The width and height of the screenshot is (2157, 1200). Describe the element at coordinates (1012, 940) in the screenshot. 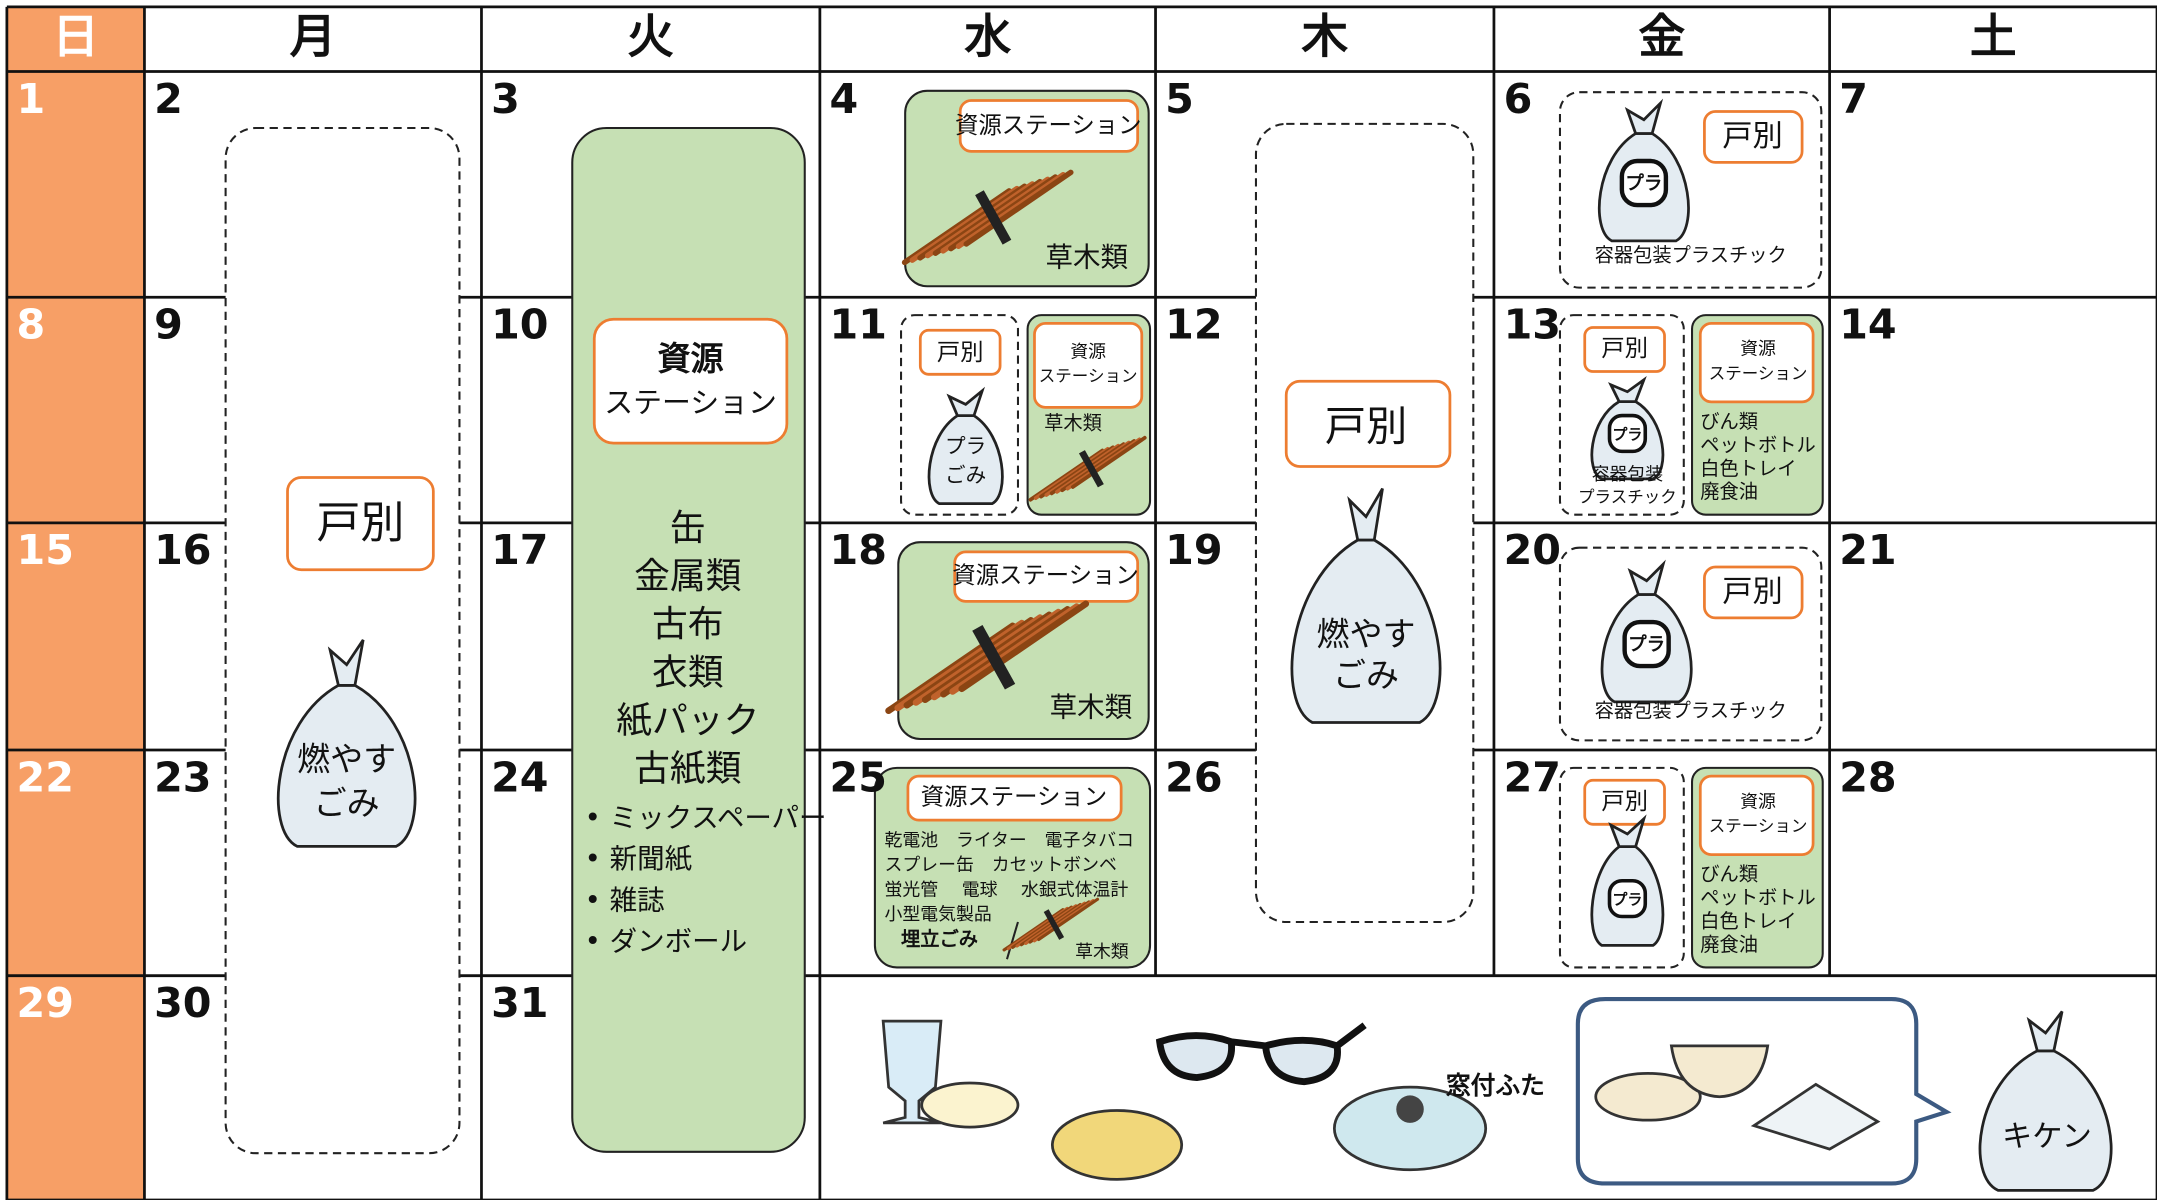

I see `divider` at that location.